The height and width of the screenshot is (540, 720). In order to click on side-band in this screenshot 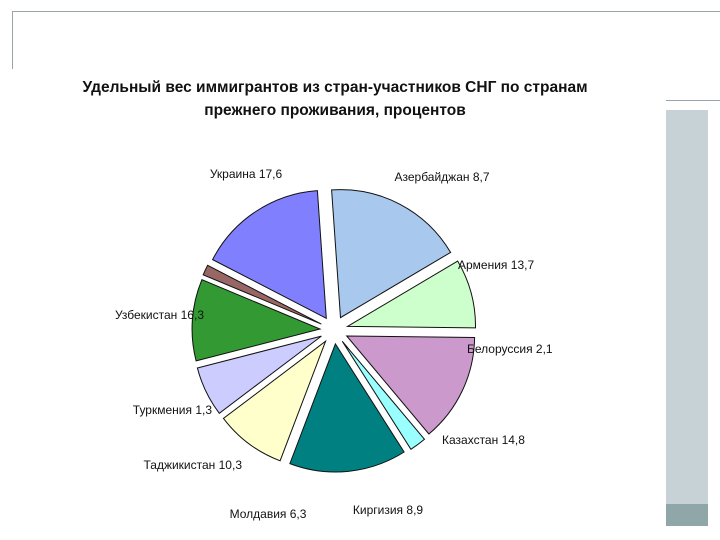, I will do `click(687, 307)`.